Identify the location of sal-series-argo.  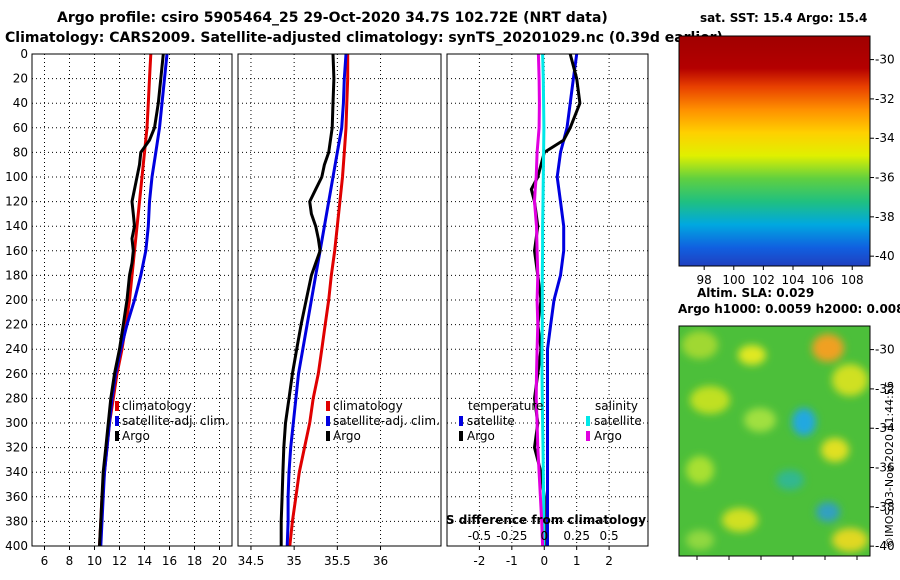
(307, 299).